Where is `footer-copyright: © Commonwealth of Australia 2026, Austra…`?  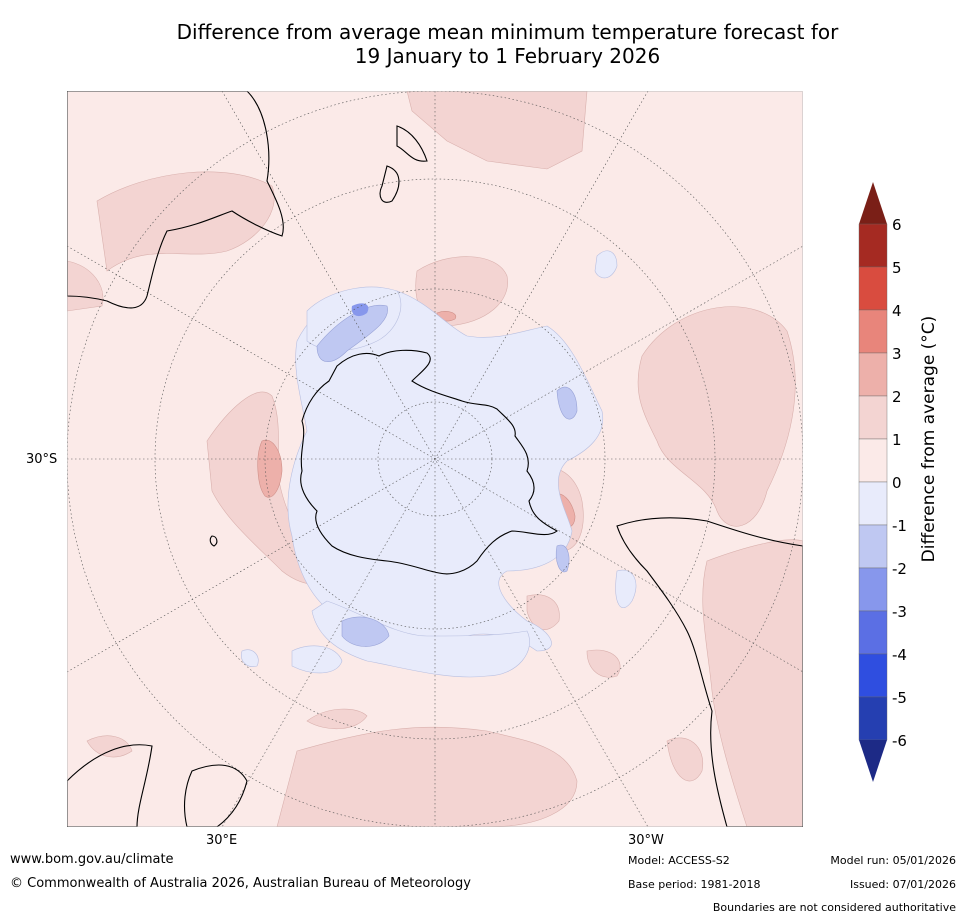
footer-copyright: © Commonwealth of Australia 2026, Austra… is located at coordinates (240, 883).